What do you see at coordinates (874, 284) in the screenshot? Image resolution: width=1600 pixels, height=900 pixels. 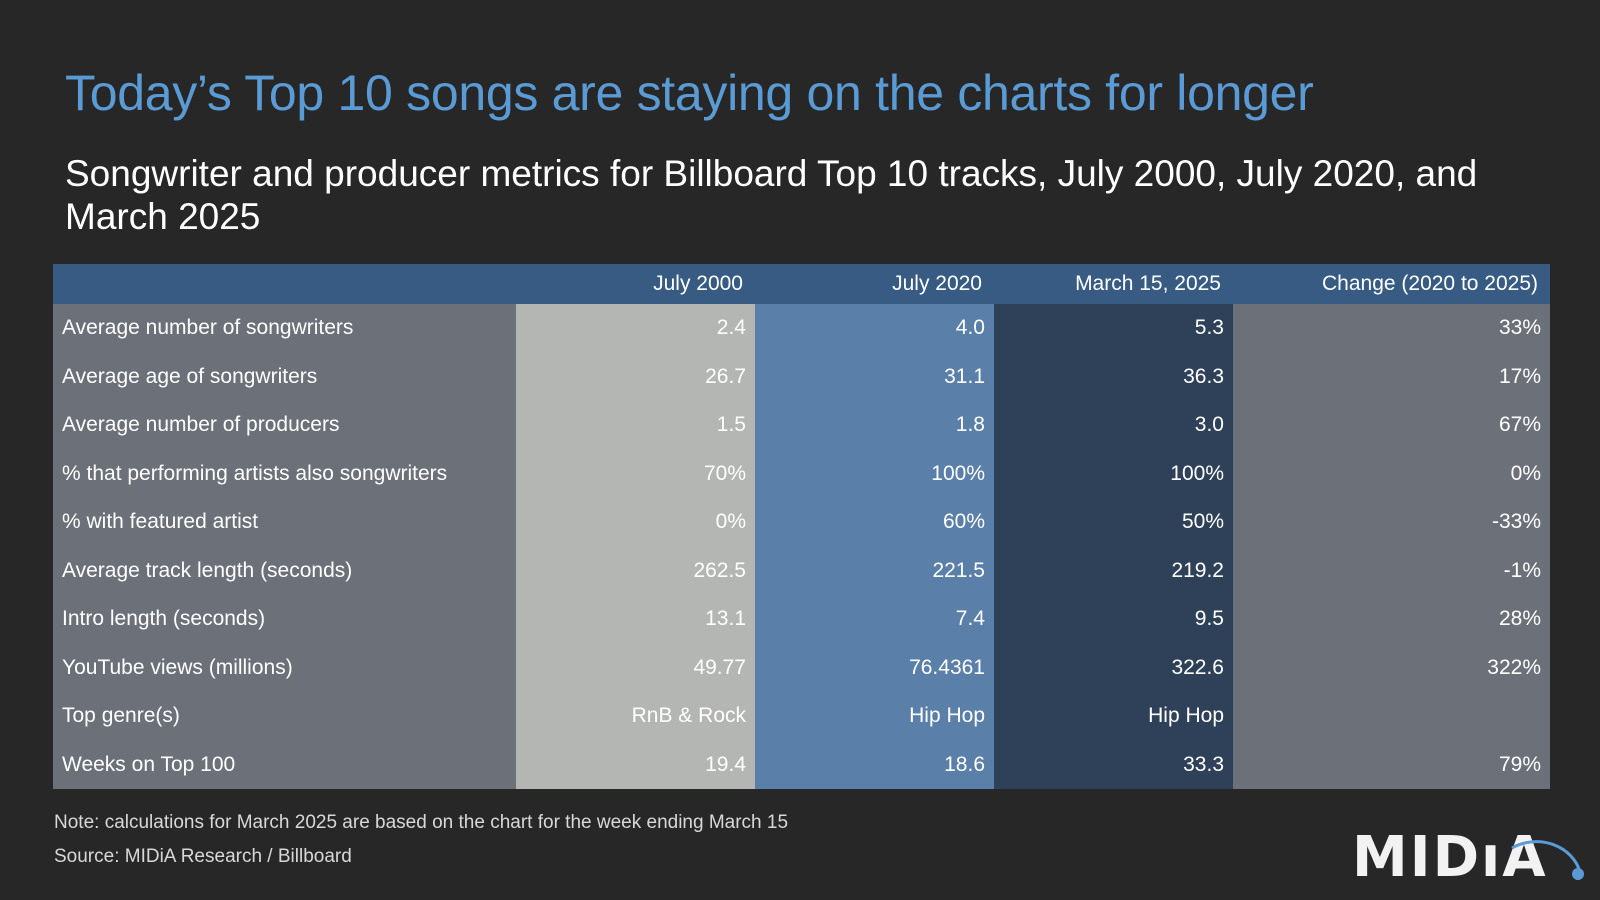 I see `header-cell: July 2020` at bounding box center [874, 284].